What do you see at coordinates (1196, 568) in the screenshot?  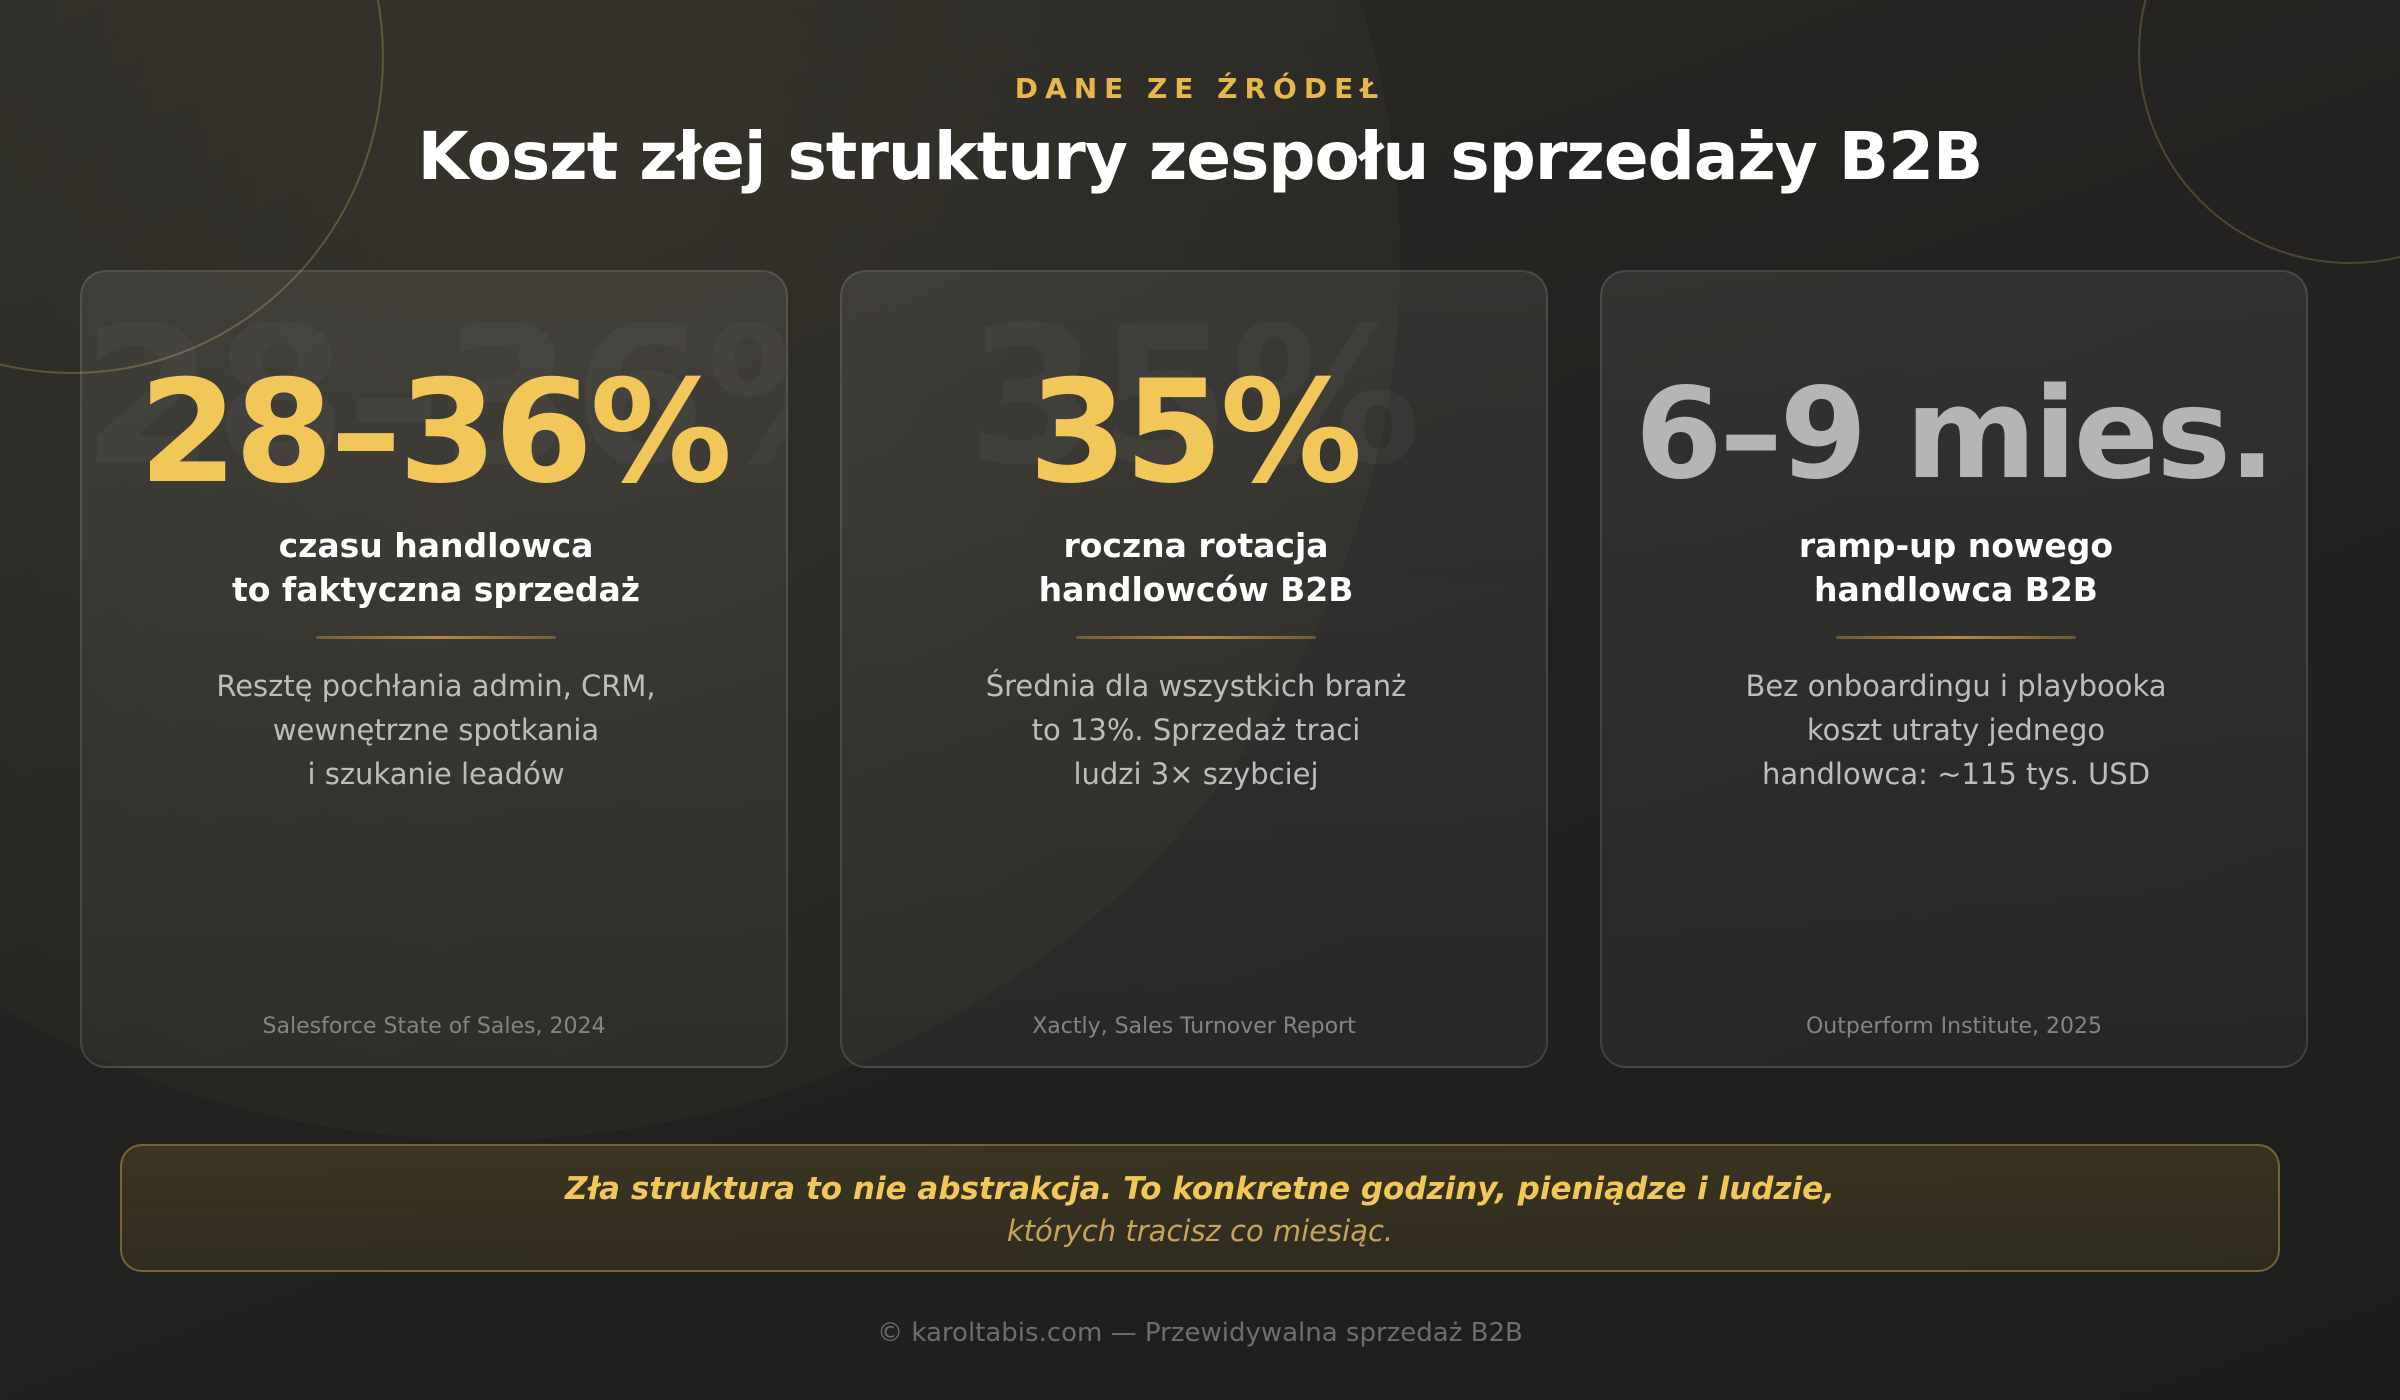 I see `stat-label: roczna rotacja handlowców B2B` at bounding box center [1196, 568].